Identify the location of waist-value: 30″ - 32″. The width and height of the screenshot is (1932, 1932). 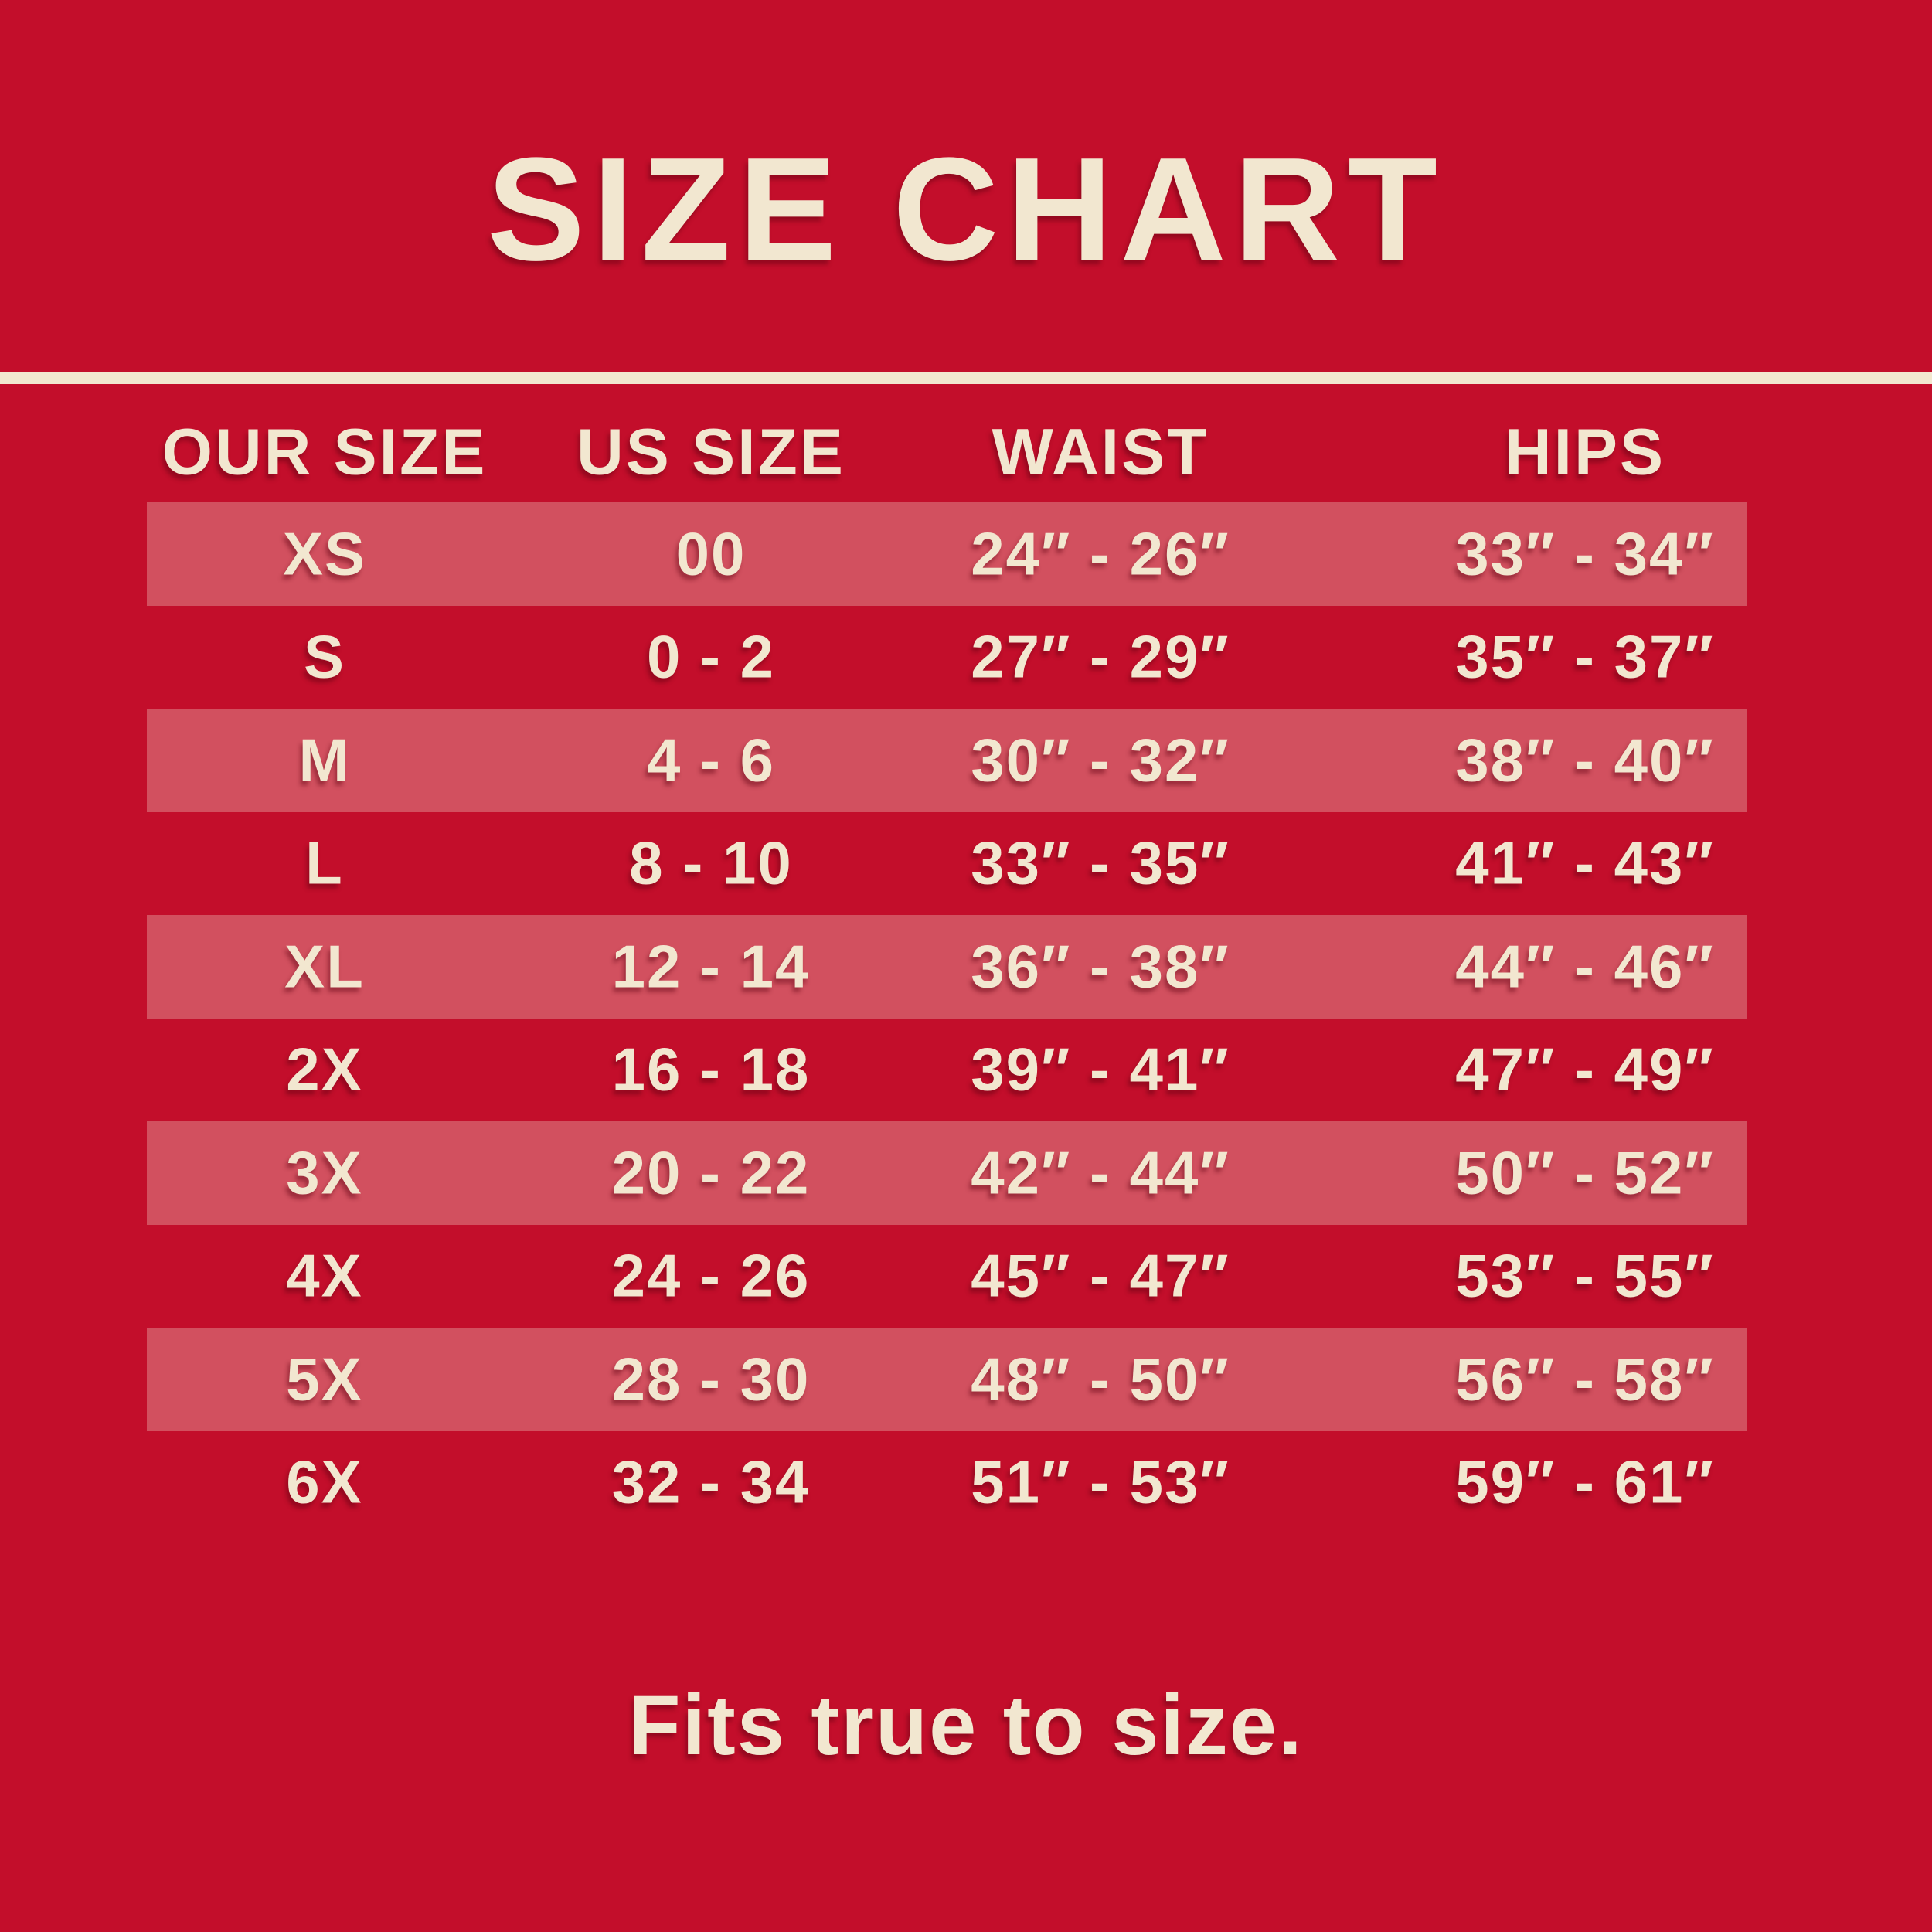
(1100, 760).